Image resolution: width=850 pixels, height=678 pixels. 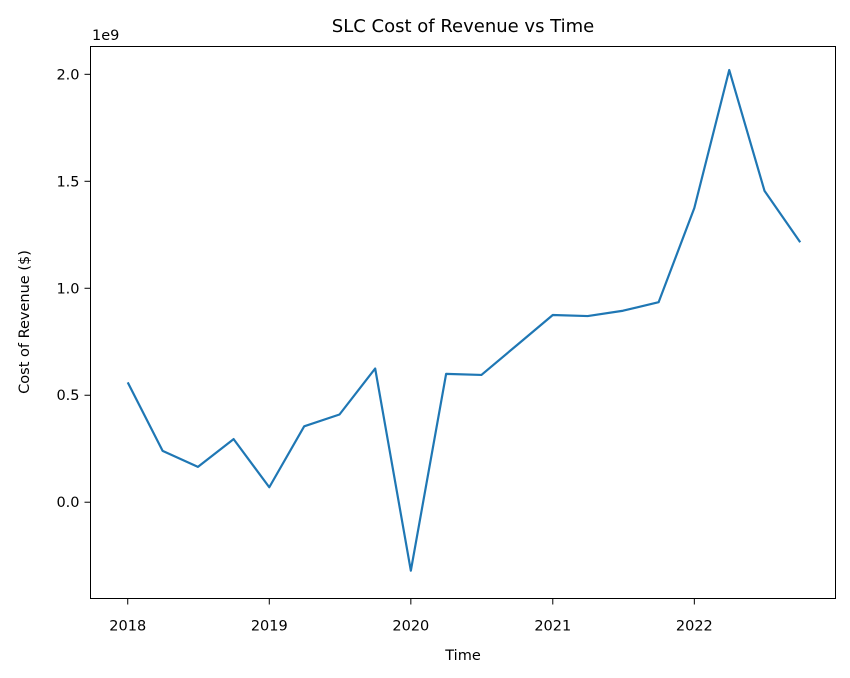 What do you see at coordinates (411, 616) in the screenshot?
I see `x-axis: 2018 2019 2020 2021 2022` at bounding box center [411, 616].